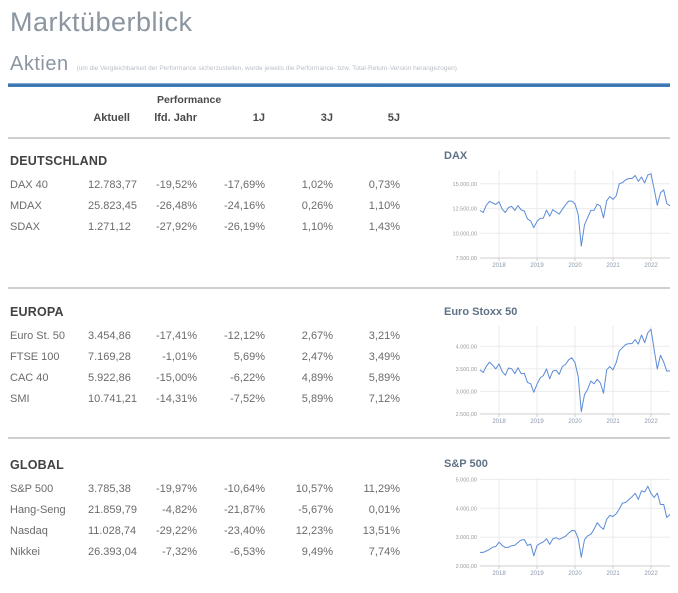  I want to click on value-cell: -26,48%, so click(176, 206).